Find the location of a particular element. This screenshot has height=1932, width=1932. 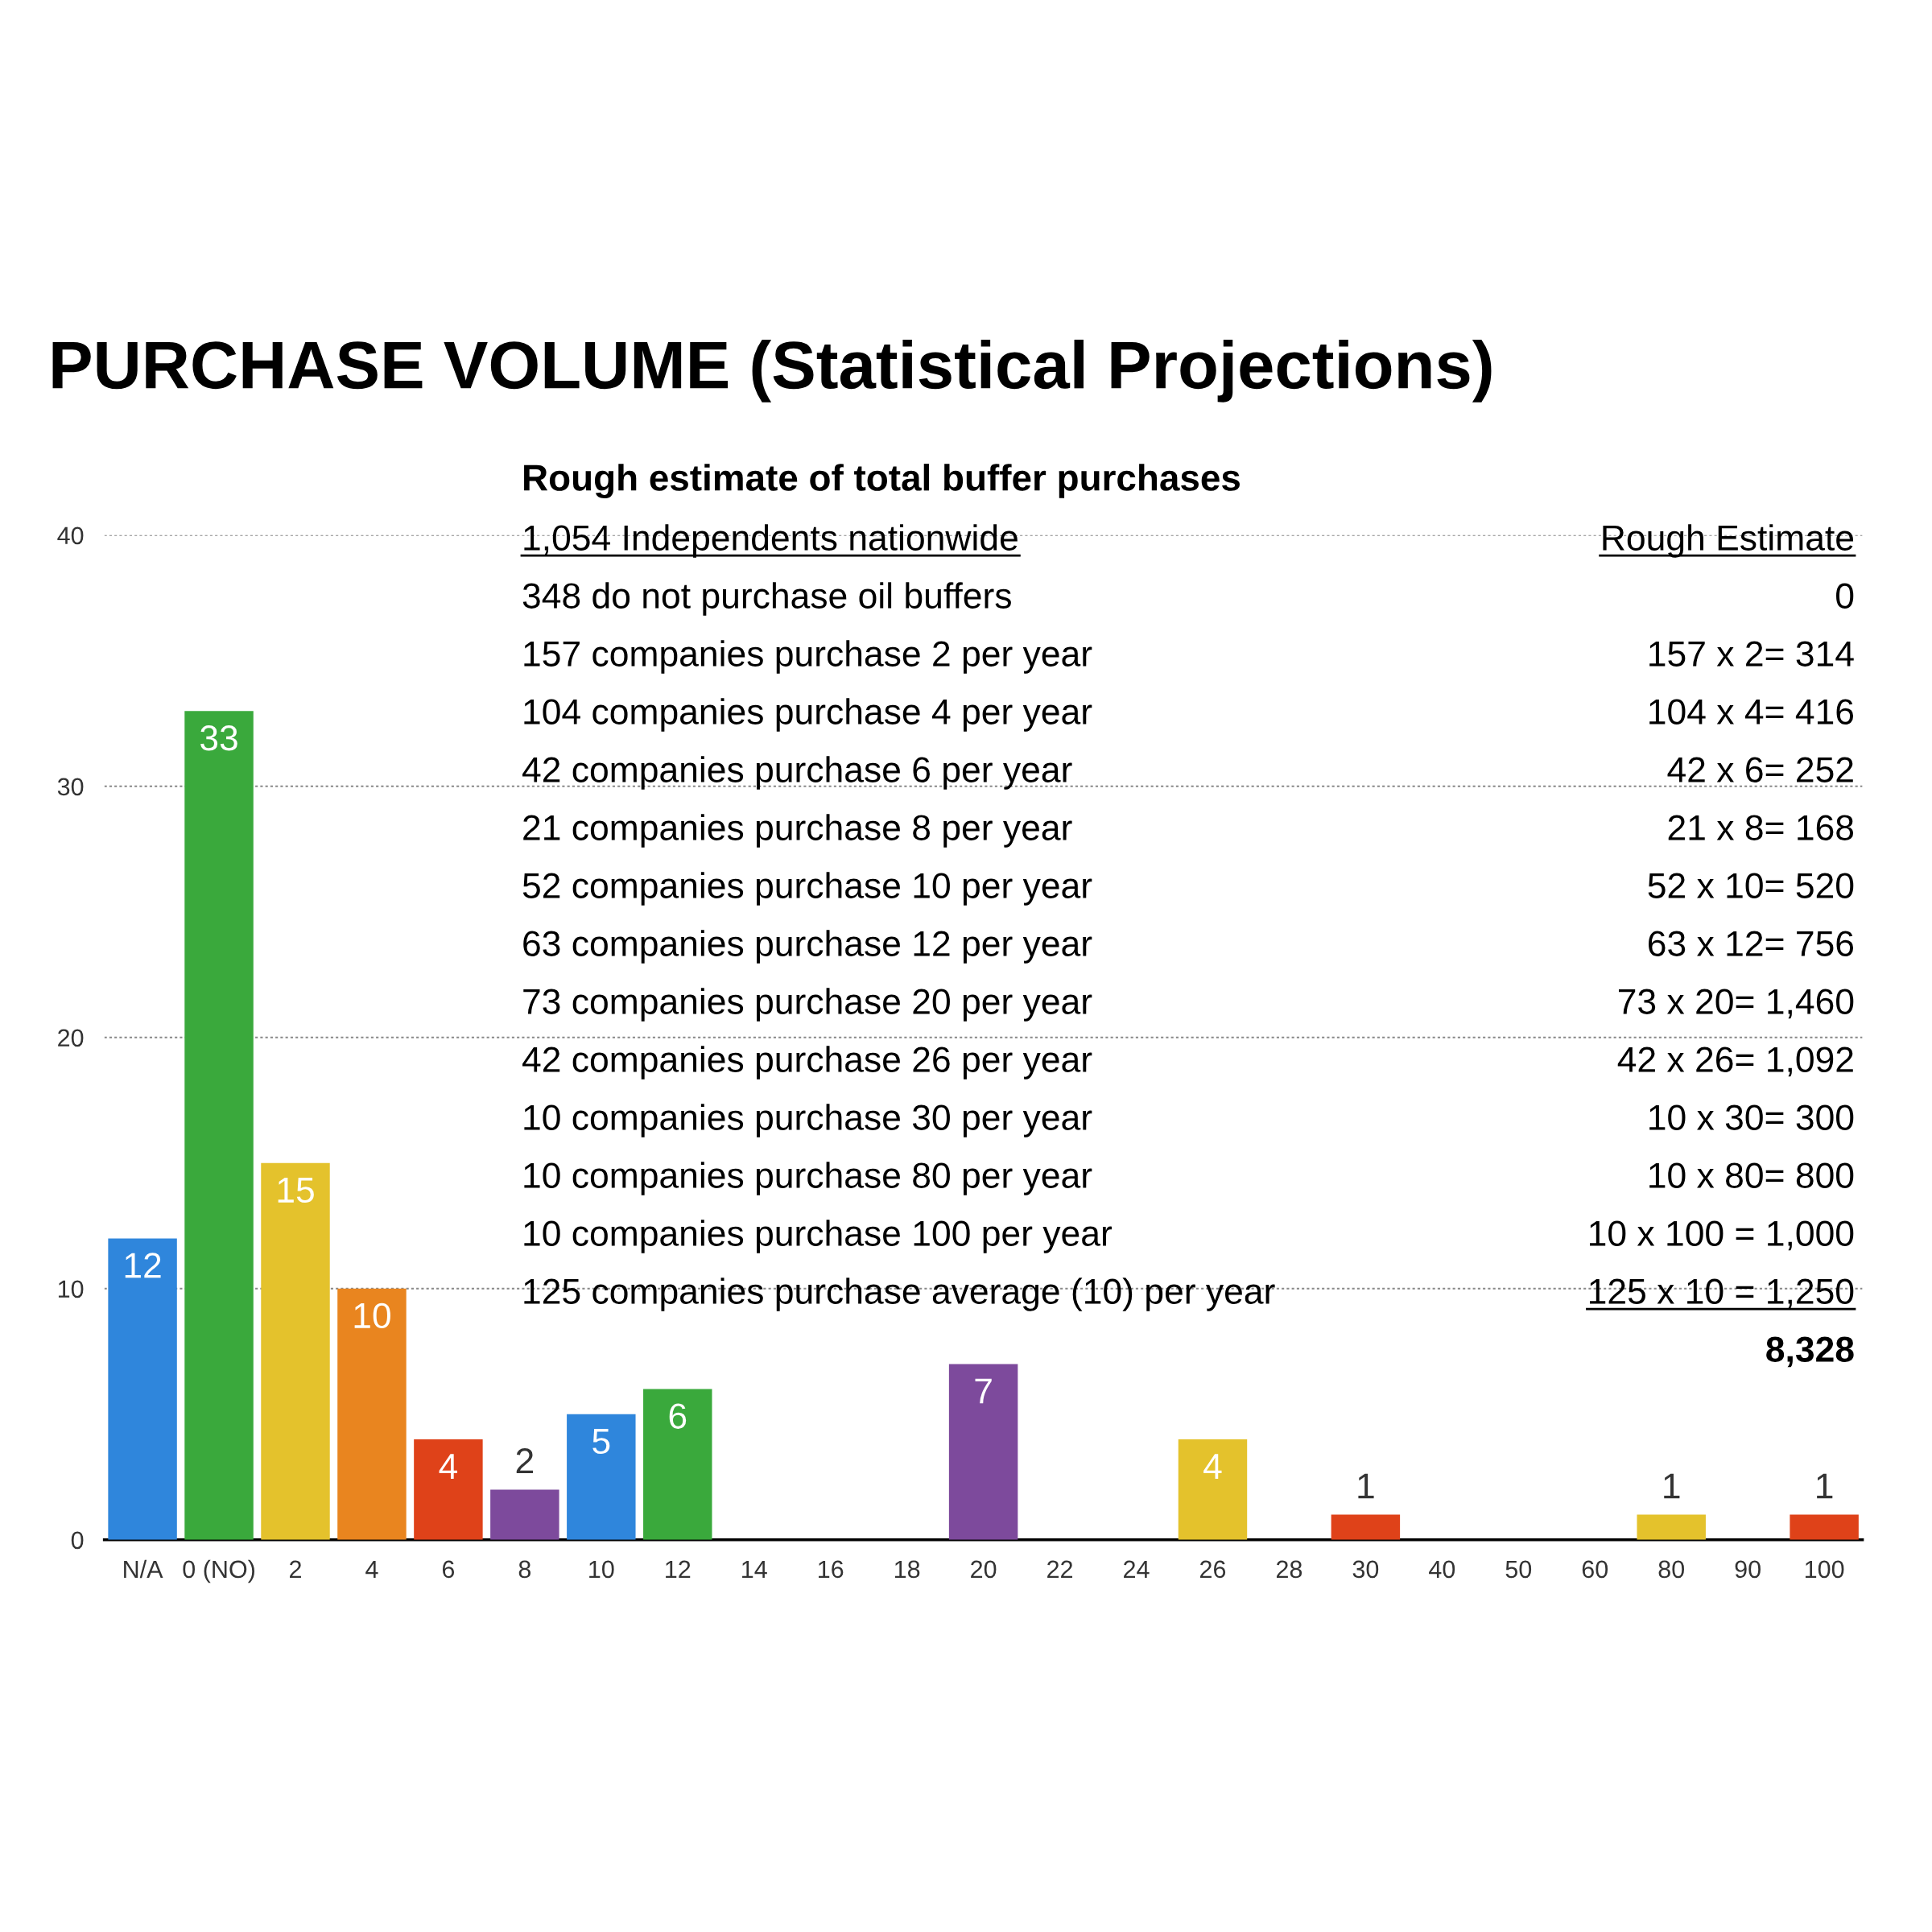

x-tick-label: 80 is located at coordinates (1671, 1569).